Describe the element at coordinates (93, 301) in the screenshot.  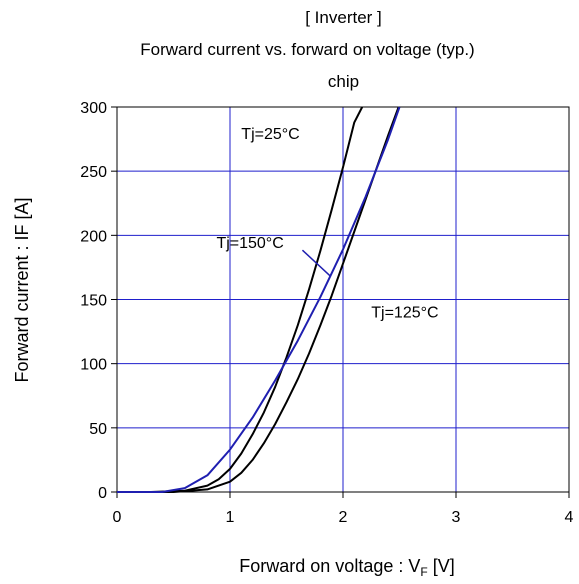
I see `y-tick-label: 150` at that location.